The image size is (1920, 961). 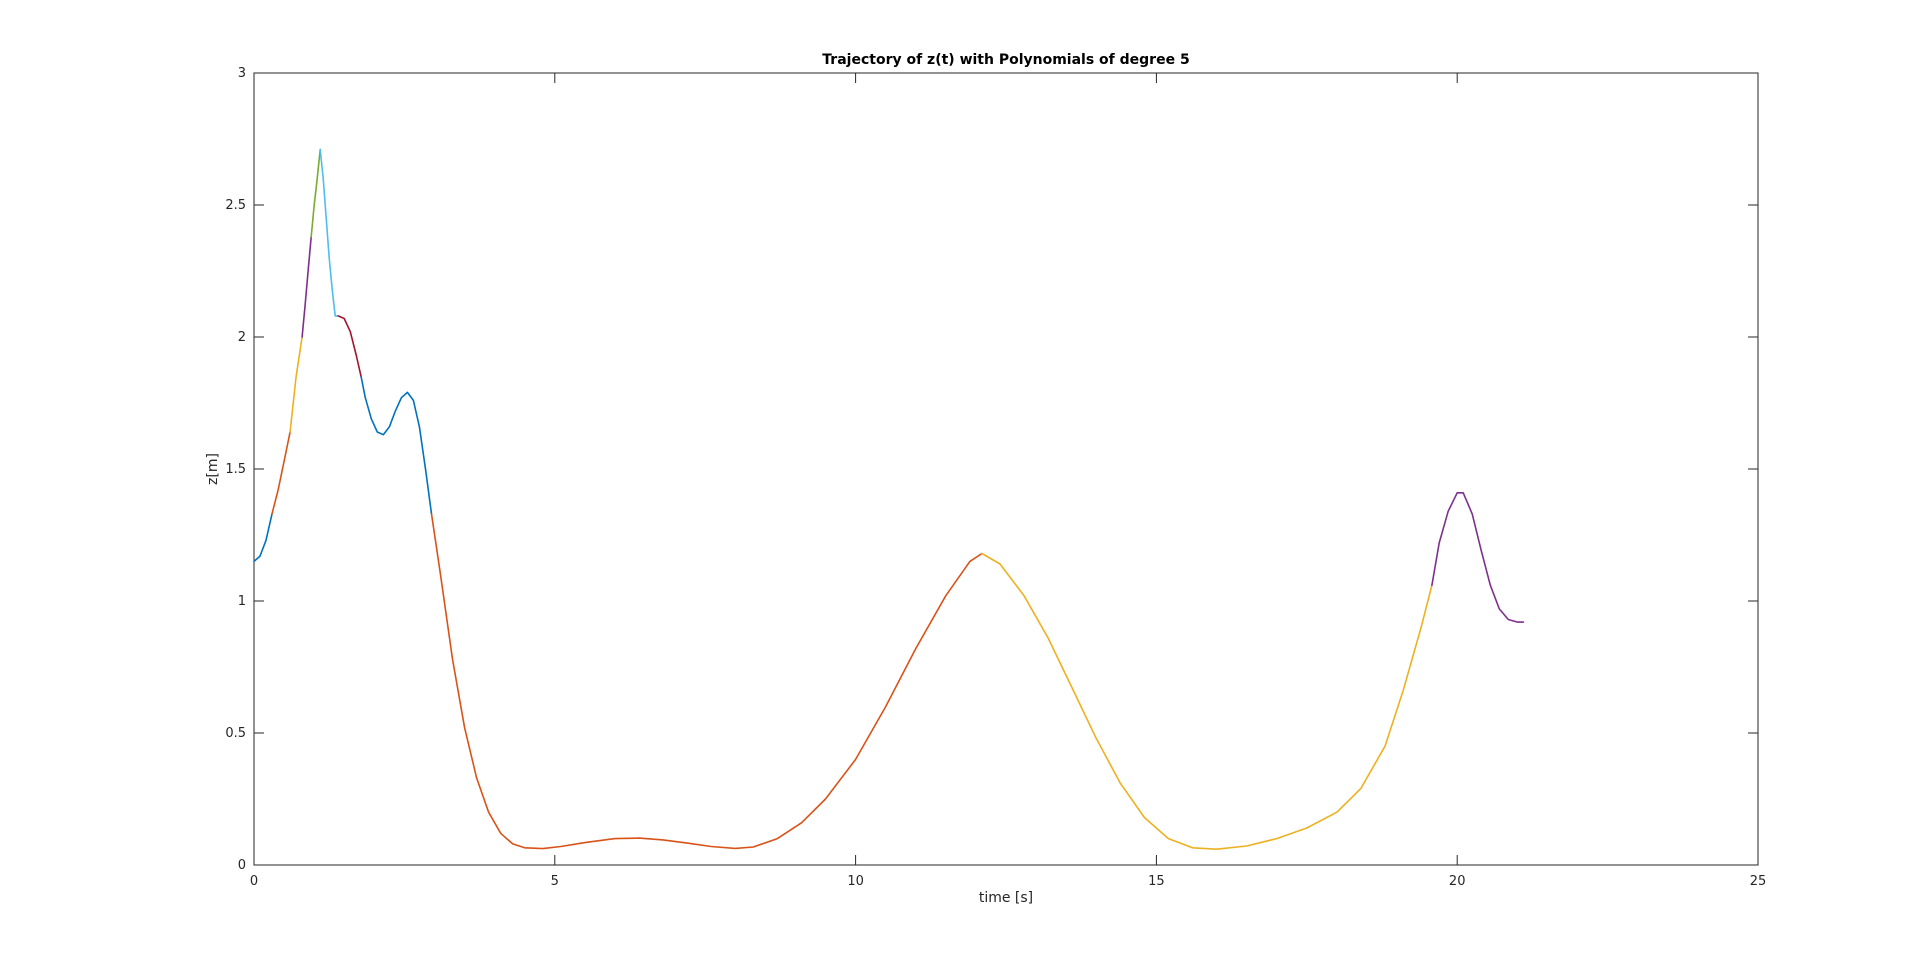 I want to click on y-tick-label: 0, so click(x=242, y=865).